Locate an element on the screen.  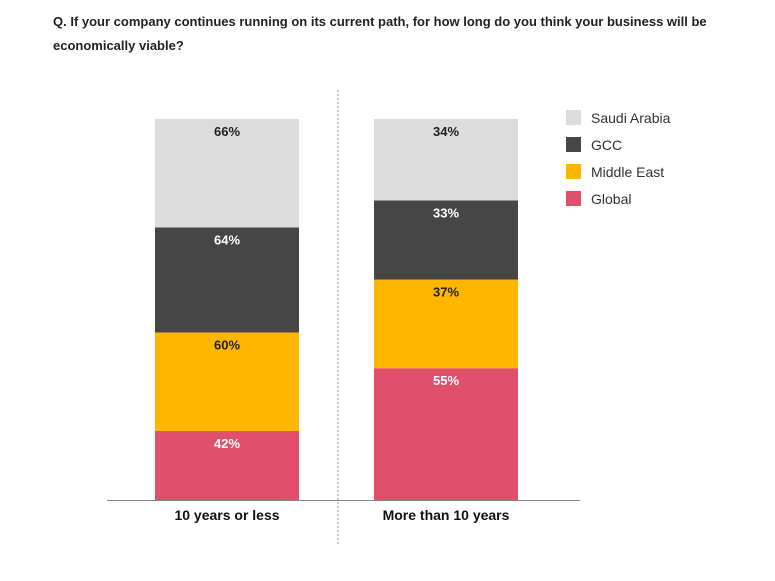
data-label: 37% is located at coordinates (446, 292).